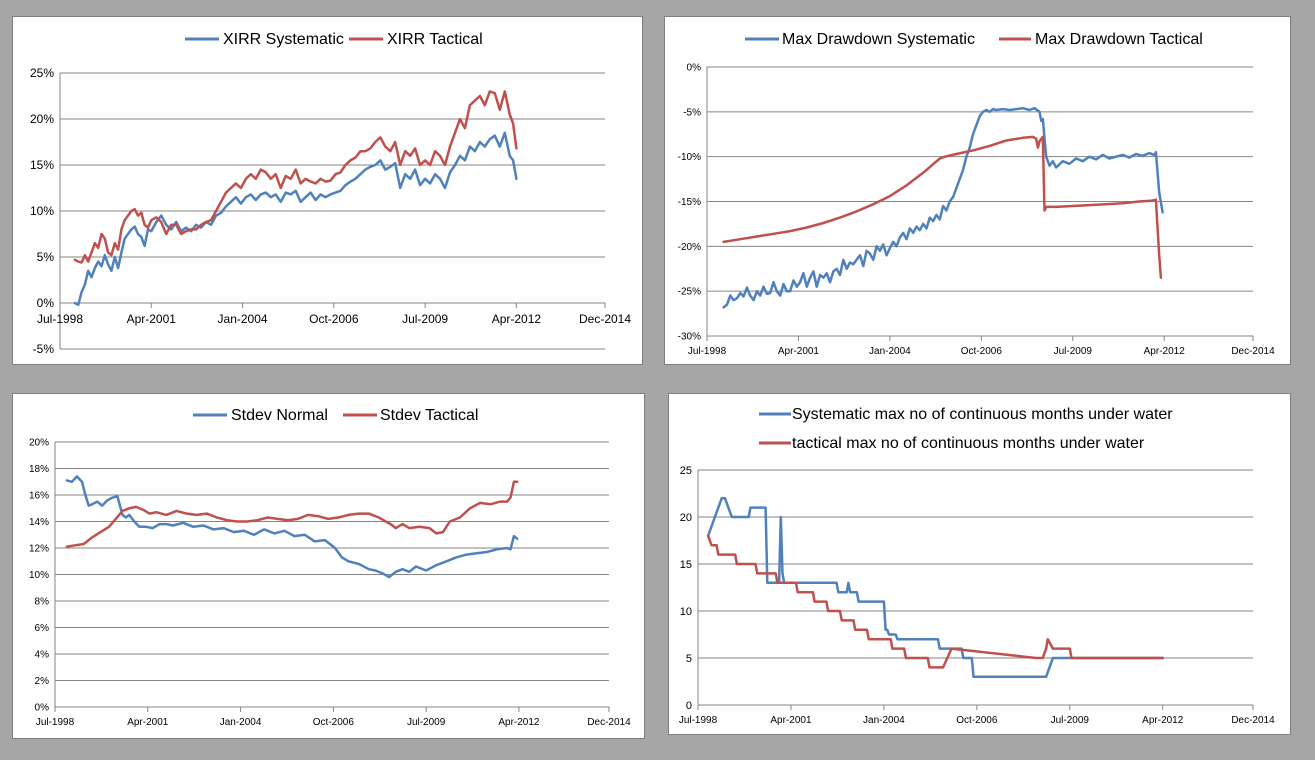 The image size is (1315, 760). Describe the element at coordinates (46, 257) in the screenshot. I see `y-tick-label: 5%` at that location.